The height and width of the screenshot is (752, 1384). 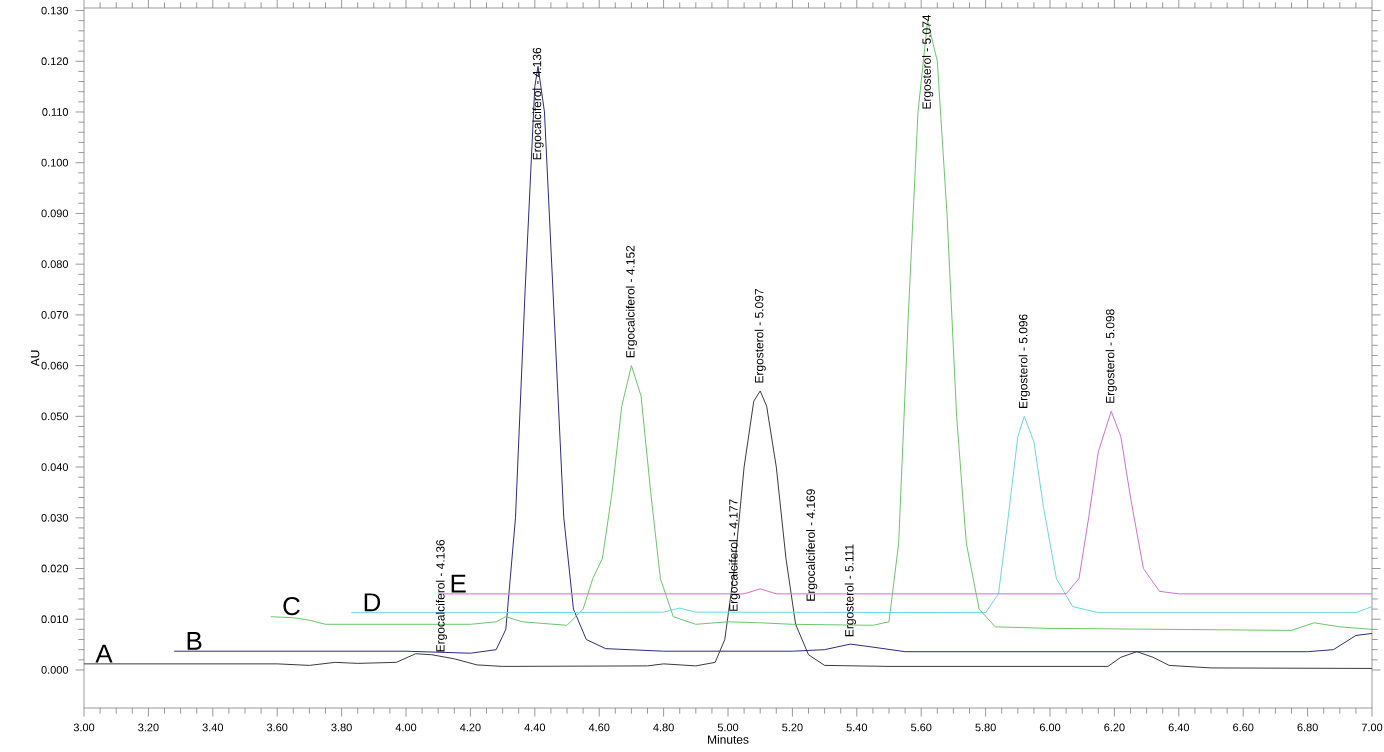 What do you see at coordinates (458, 583) in the screenshot?
I see `series-label: E` at bounding box center [458, 583].